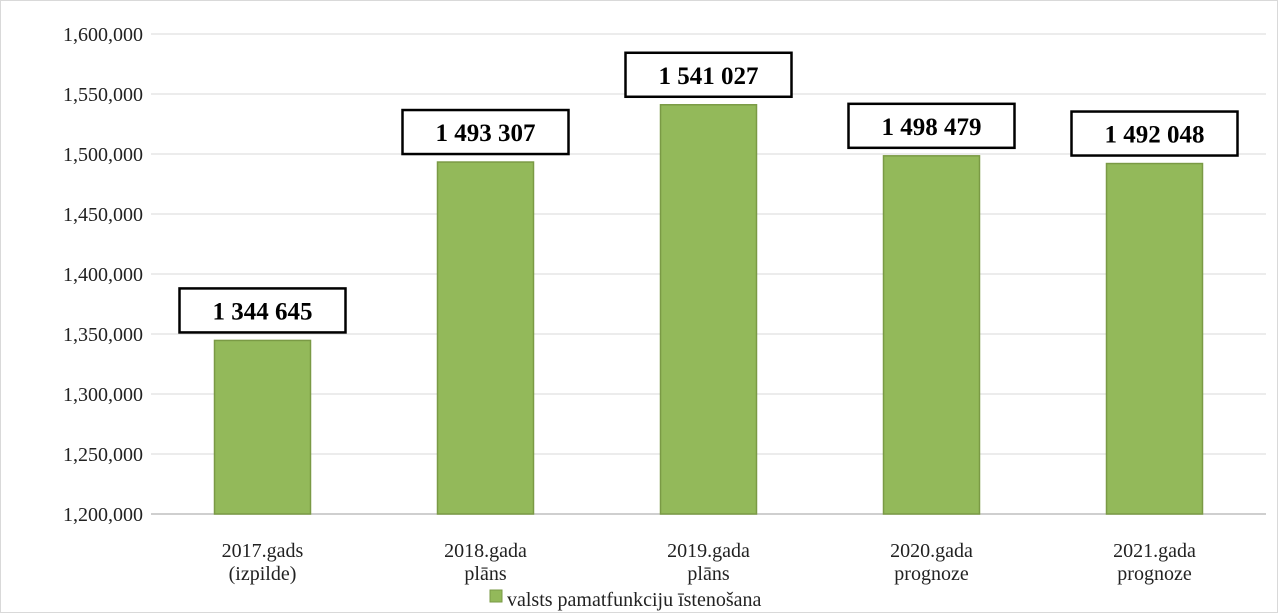 The height and width of the screenshot is (613, 1278). Describe the element at coordinates (485, 551) in the screenshot. I see `x-tick-label: 2018.gada` at that location.